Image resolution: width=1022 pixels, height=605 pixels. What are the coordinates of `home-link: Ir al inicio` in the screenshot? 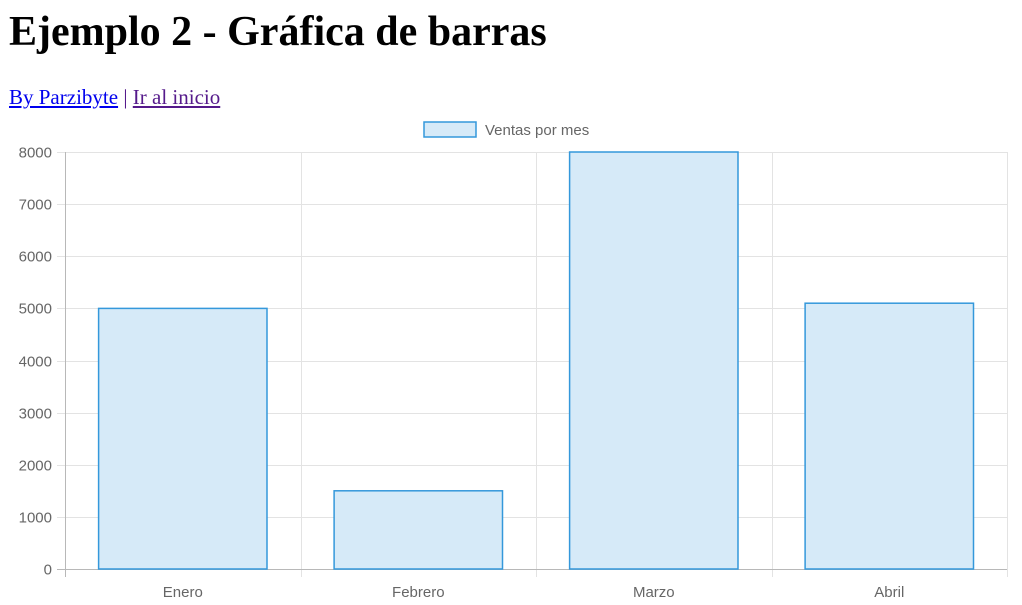 It's located at (176, 97).